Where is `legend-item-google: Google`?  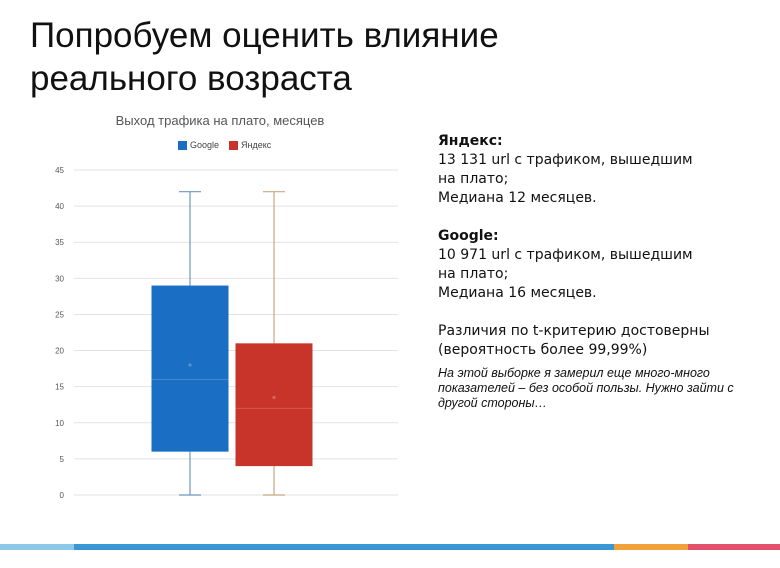 legend-item-google: Google is located at coordinates (198, 145).